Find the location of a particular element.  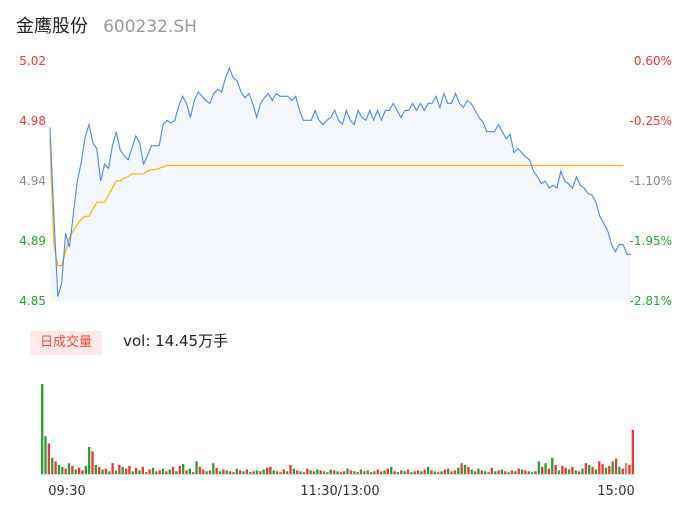

y-axis-left: 5.02 4.98 4.94 4.89 4.85 is located at coordinates (32, 181).